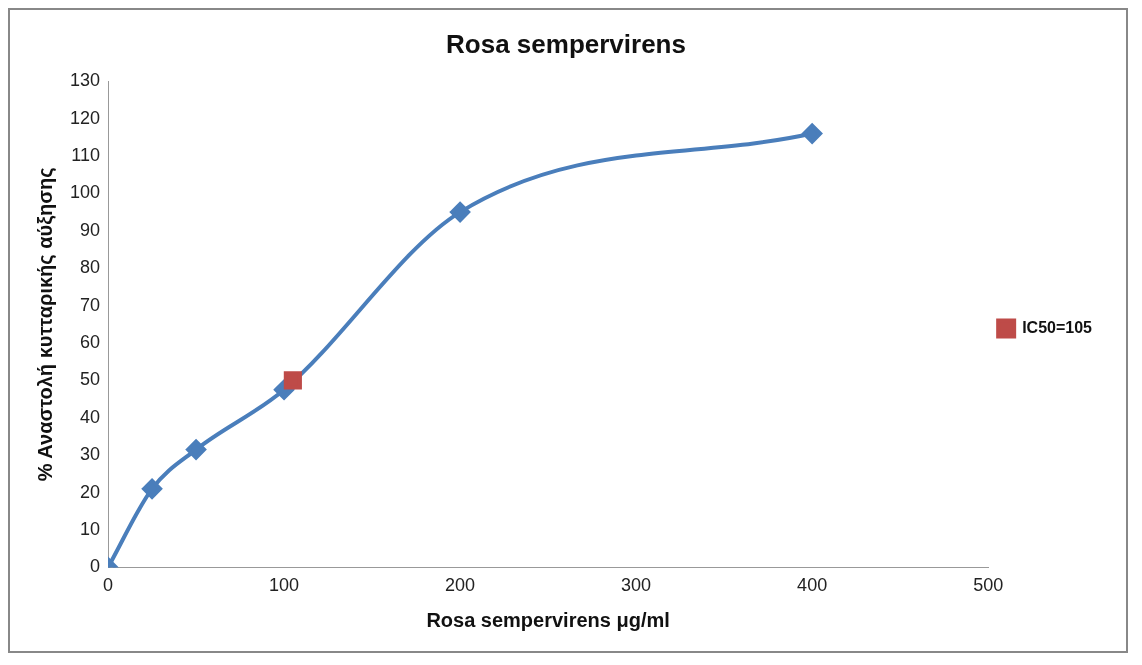 This screenshot has width=1142, height=665. Describe the element at coordinates (90, 379) in the screenshot. I see `y-tick-label: 50` at that location.